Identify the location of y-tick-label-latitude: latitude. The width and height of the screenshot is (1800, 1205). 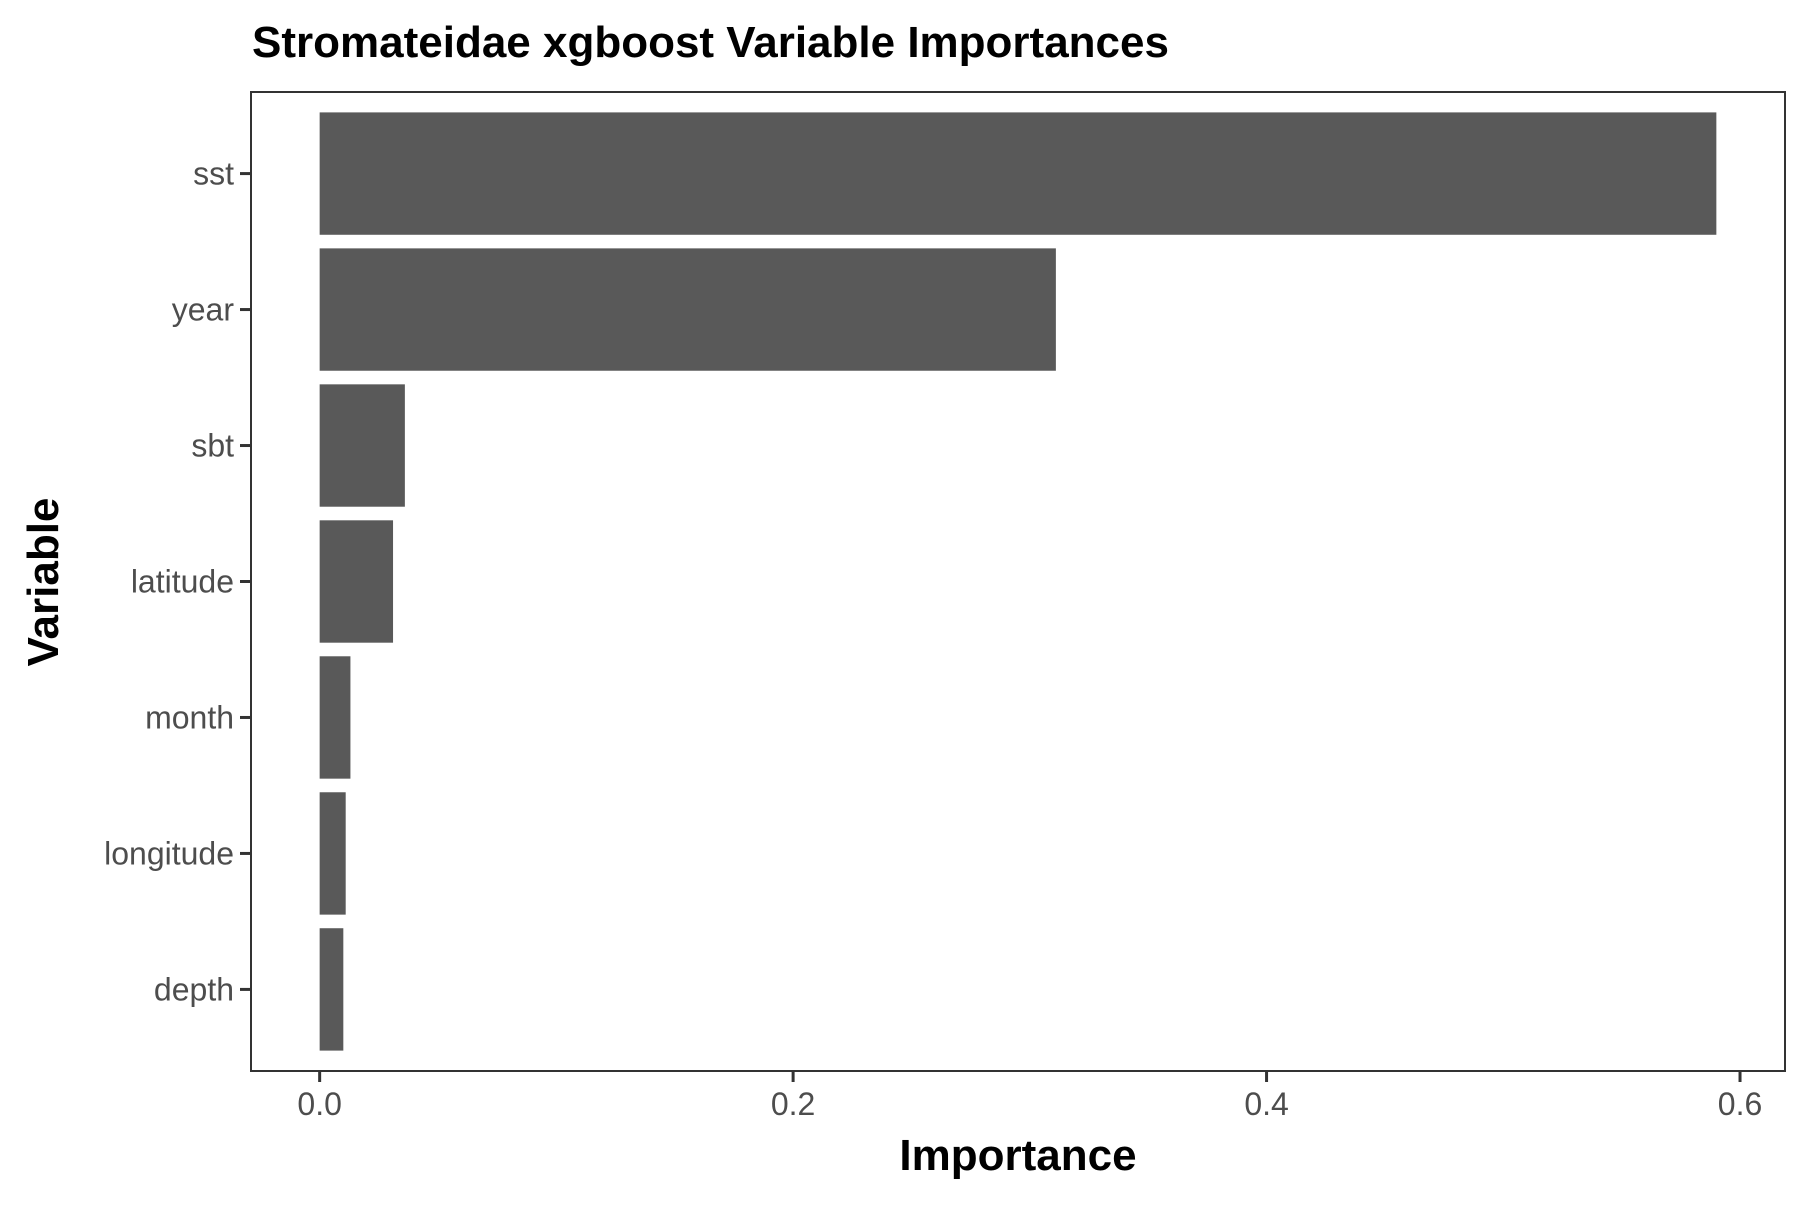
(182, 582).